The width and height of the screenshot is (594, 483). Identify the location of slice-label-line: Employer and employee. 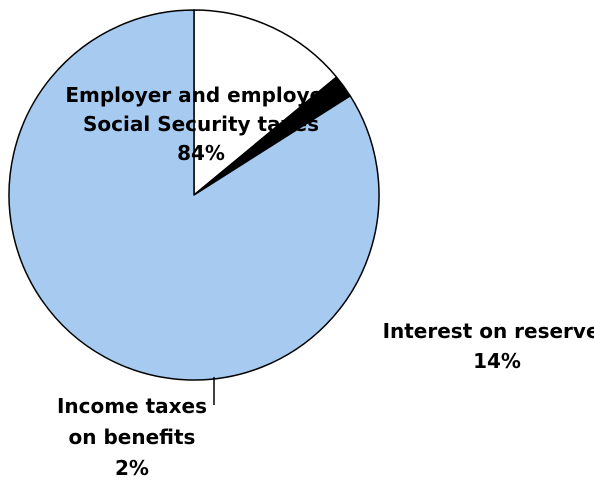
(200, 95).